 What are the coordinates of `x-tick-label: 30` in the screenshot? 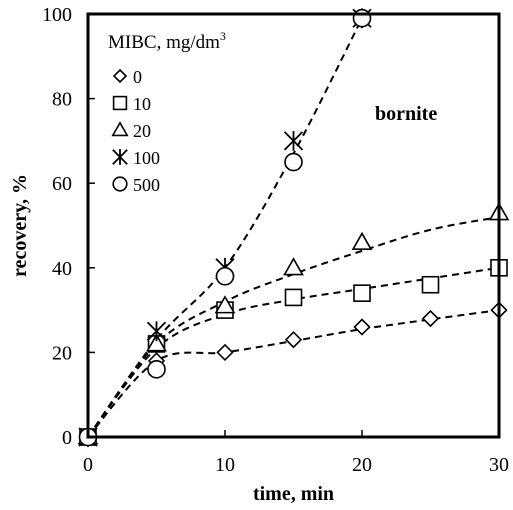 It's located at (499, 465).